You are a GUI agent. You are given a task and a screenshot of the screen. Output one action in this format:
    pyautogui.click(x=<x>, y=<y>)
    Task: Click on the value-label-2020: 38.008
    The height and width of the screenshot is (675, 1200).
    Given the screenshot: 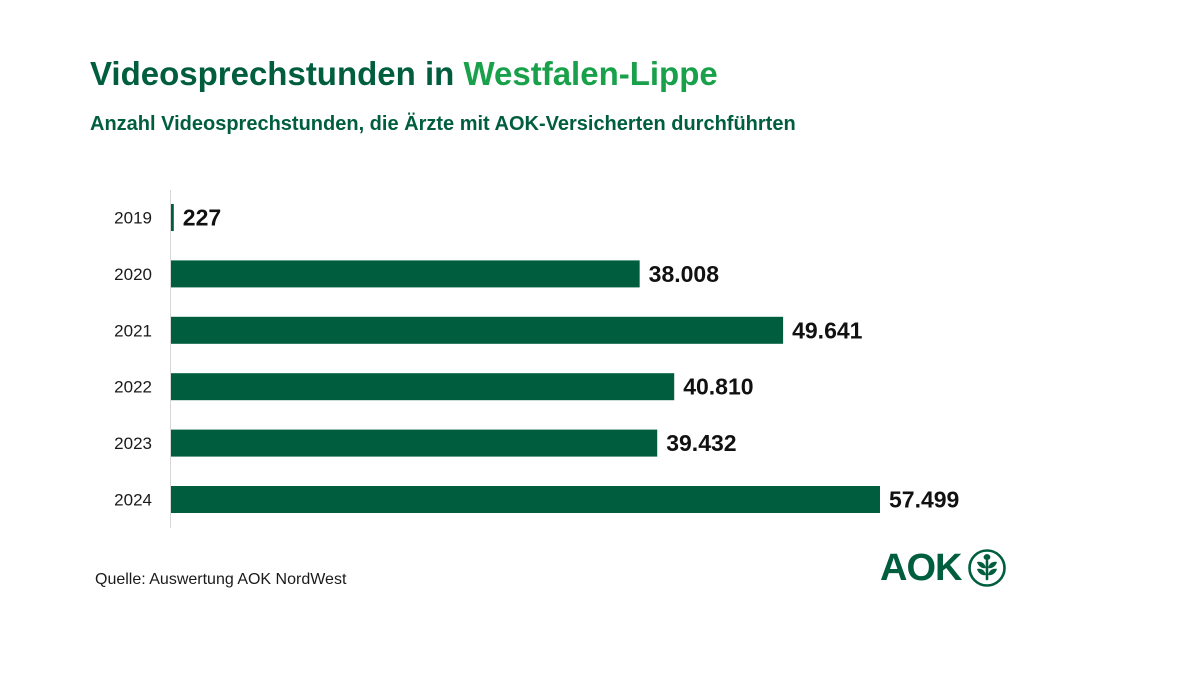 What is the action you would take?
    pyautogui.click(x=684, y=274)
    